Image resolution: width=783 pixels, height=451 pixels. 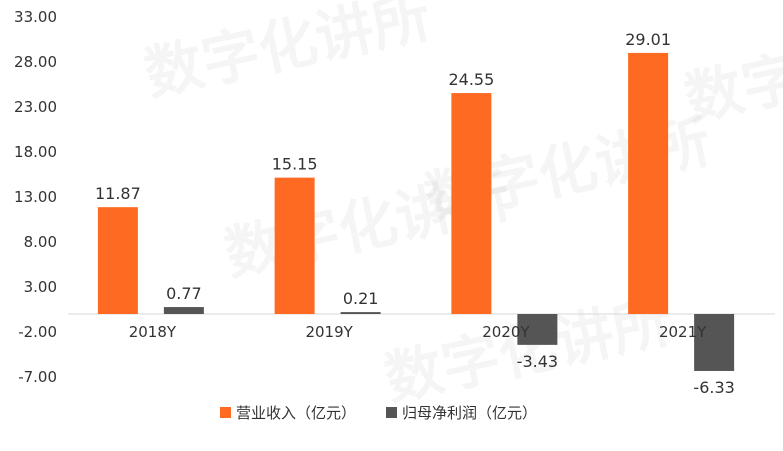 I want to click on data-label-revenue-2019Y: 15.15, so click(x=295, y=164).